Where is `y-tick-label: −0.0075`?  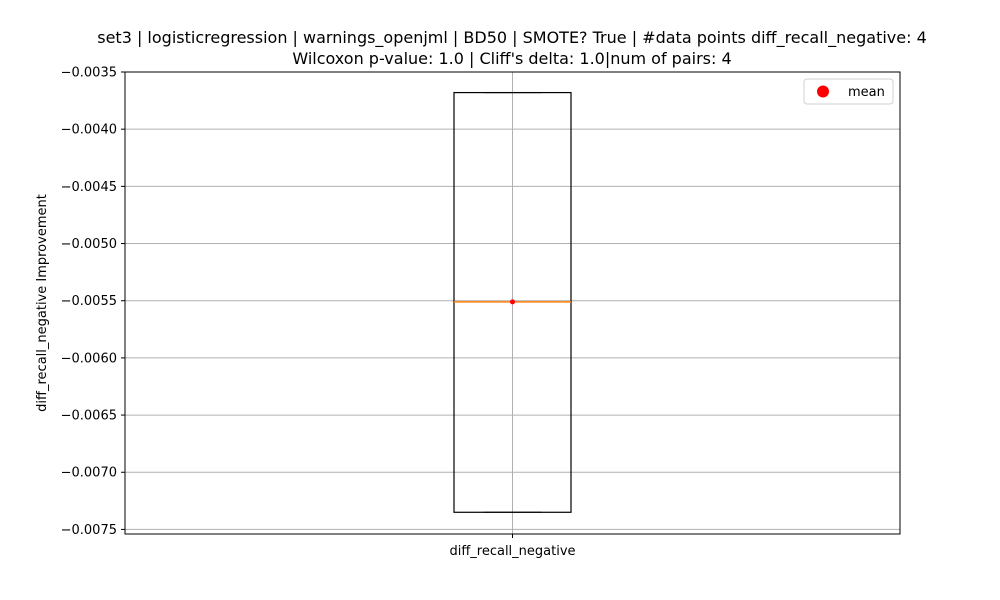 y-tick-label: −0.0075 is located at coordinates (89, 530).